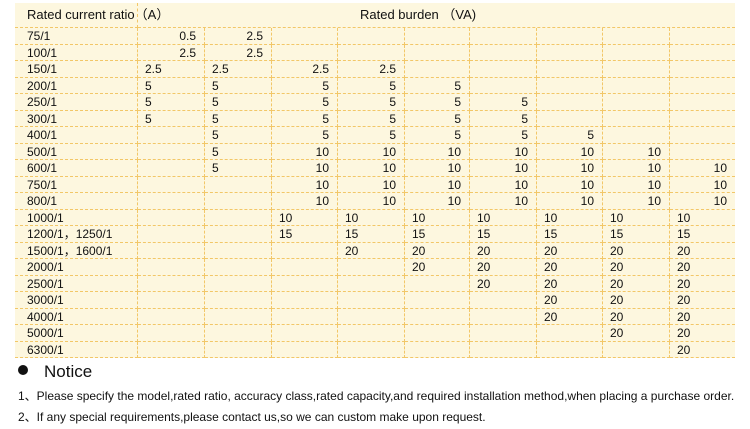 The width and height of the screenshot is (750, 429). Describe the element at coordinates (76, 69) in the screenshot. I see `ratio-cell: 150/1` at that location.